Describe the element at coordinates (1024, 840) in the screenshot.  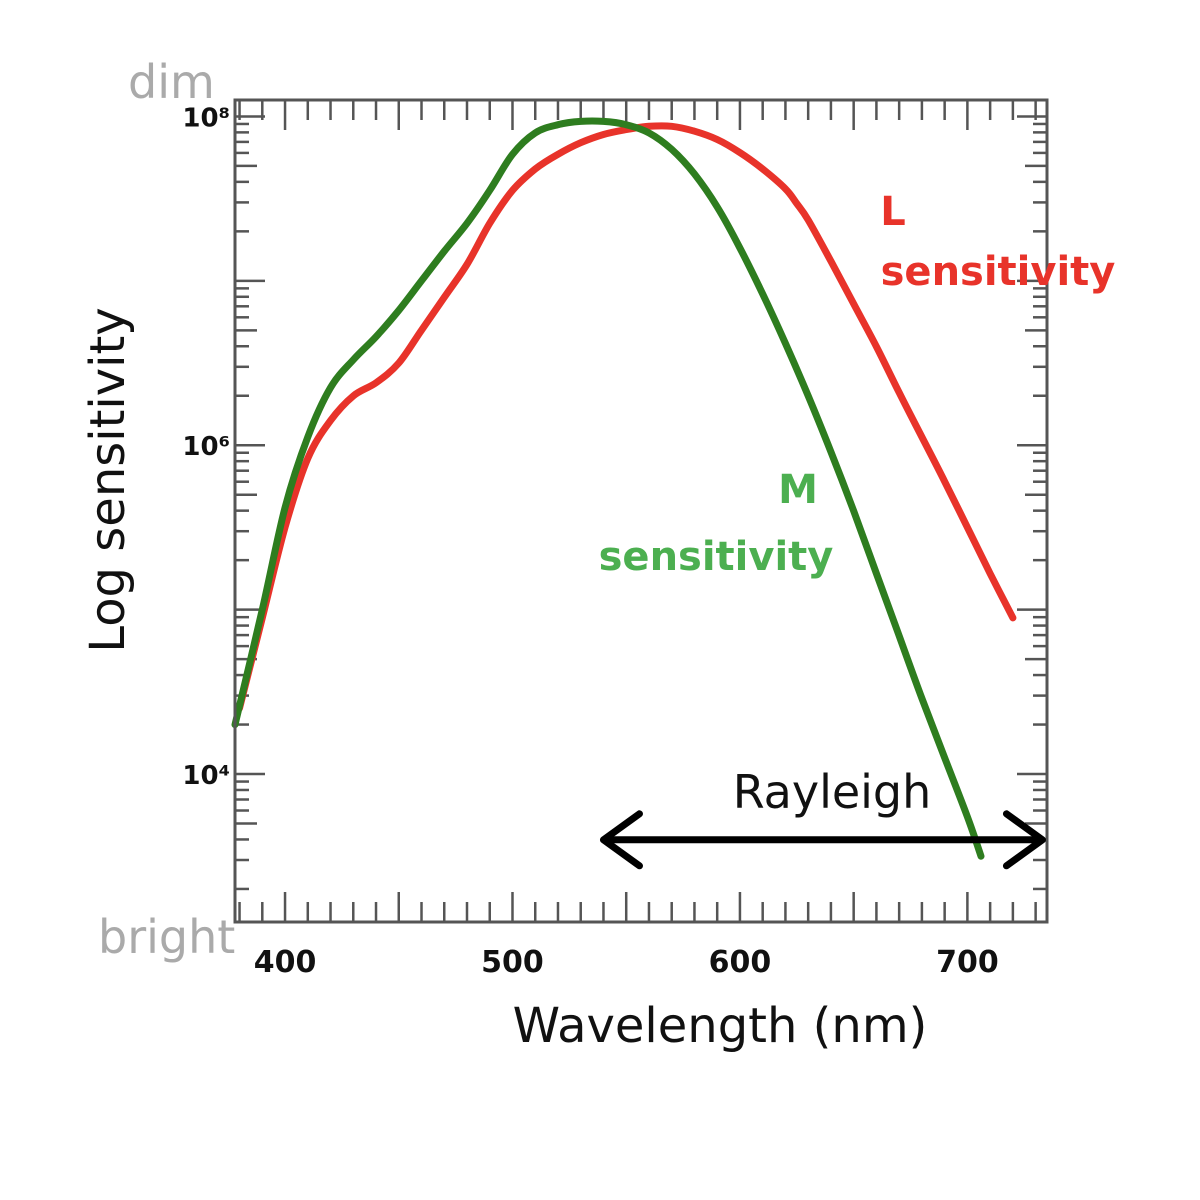
I see `annotation-arrowhead-right` at that location.